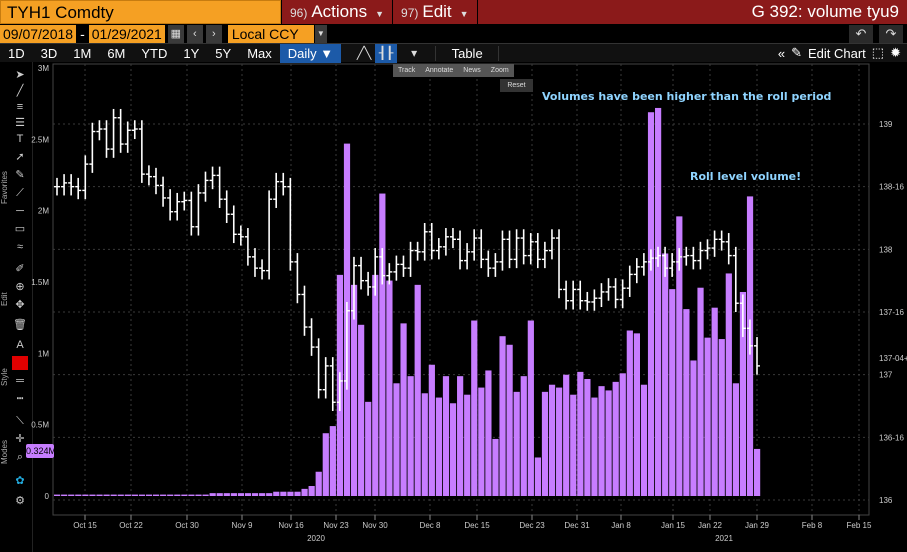 The height and width of the screenshot is (552, 907). I want to click on range-6m: 6M, so click(116, 53).